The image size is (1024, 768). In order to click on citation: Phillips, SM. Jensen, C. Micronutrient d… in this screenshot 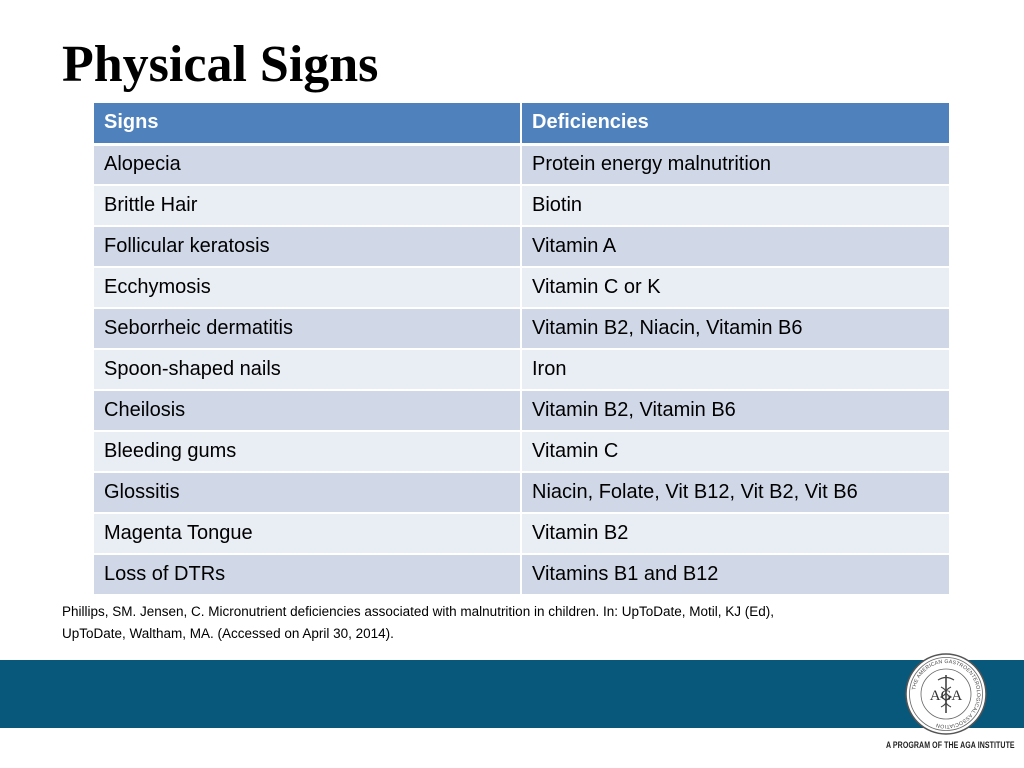, I will do `click(502, 623)`.